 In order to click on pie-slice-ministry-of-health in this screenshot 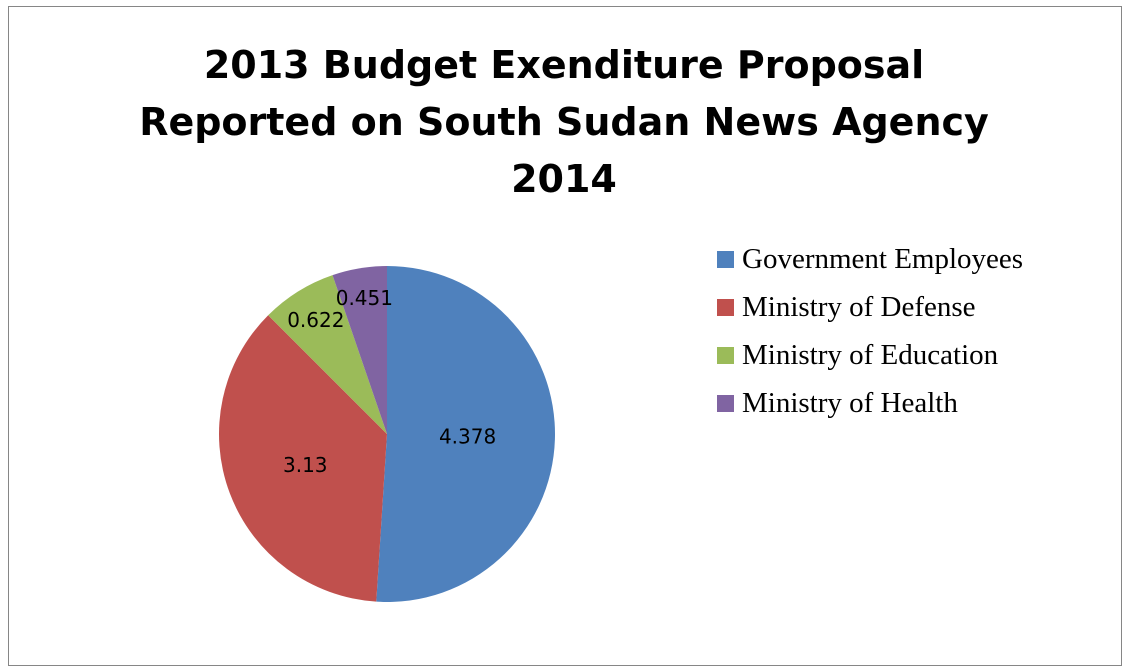, I will do `click(359, 350)`.